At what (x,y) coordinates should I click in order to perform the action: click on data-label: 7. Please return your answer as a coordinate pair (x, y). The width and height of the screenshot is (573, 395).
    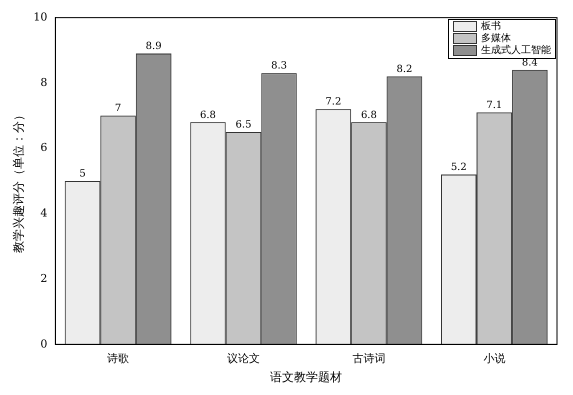
    Looking at the image, I should click on (118, 108).